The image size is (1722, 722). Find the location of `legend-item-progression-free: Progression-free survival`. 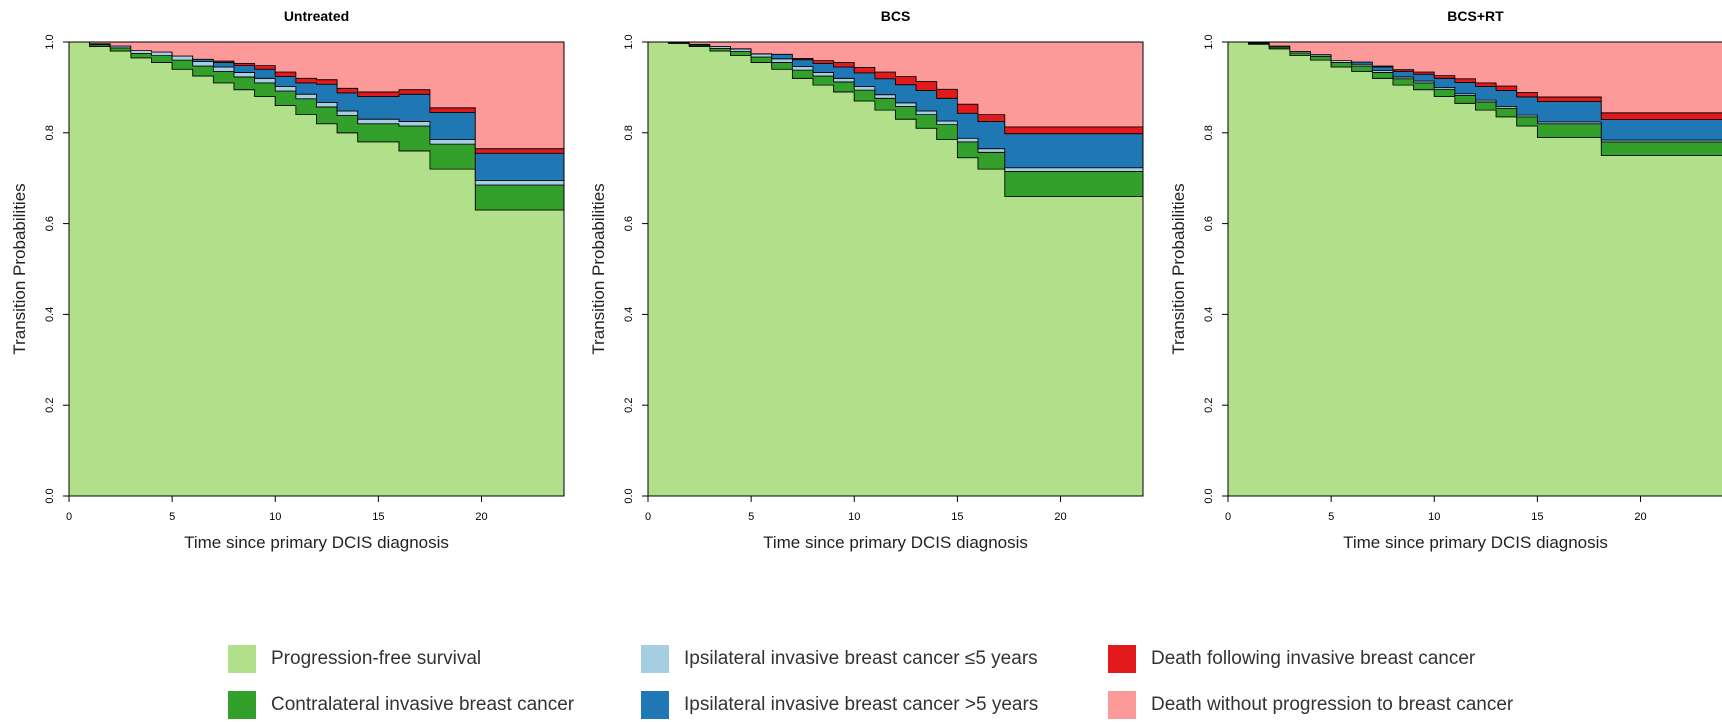

legend-item-progression-free: Progression-free survival is located at coordinates (354, 659).